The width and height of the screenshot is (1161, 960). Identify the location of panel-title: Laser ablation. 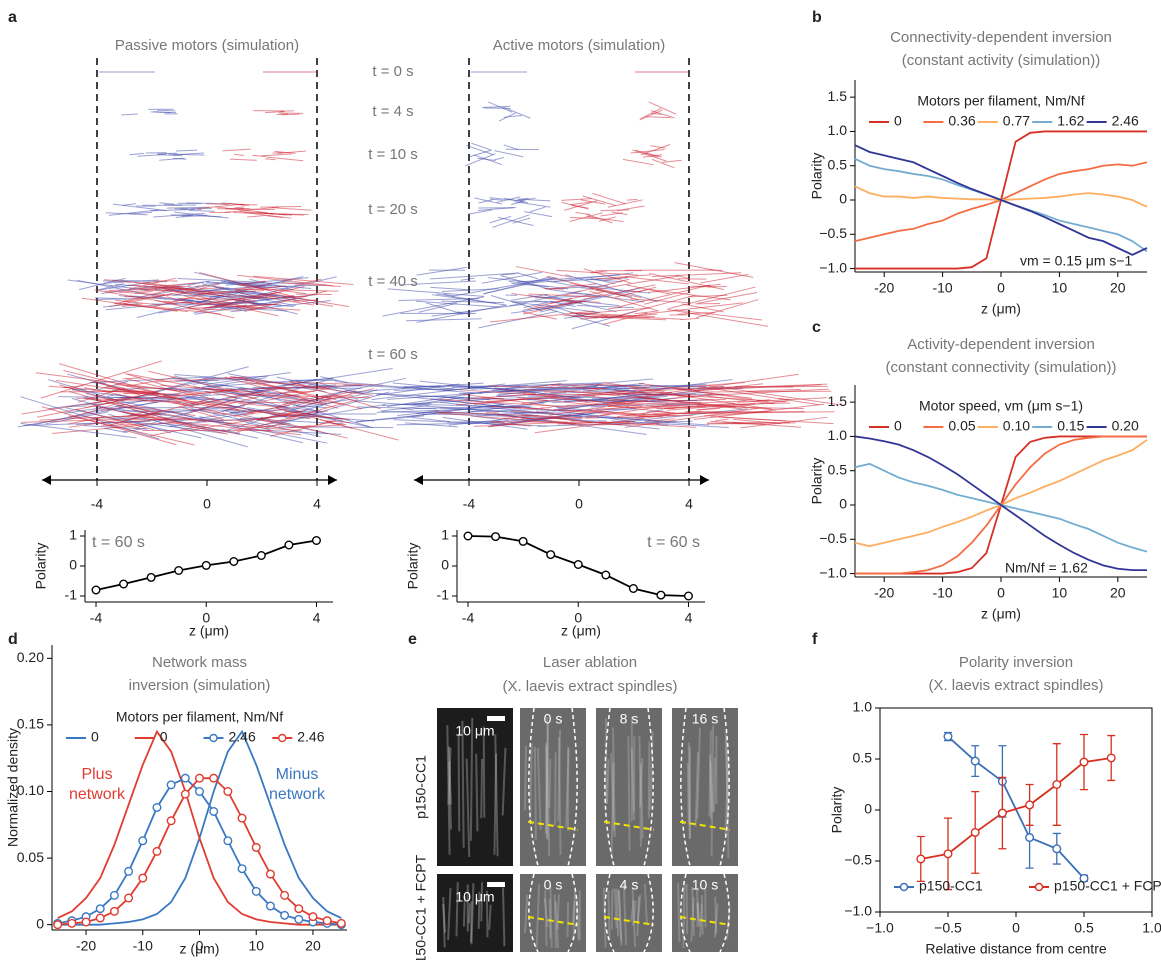
(590, 662).